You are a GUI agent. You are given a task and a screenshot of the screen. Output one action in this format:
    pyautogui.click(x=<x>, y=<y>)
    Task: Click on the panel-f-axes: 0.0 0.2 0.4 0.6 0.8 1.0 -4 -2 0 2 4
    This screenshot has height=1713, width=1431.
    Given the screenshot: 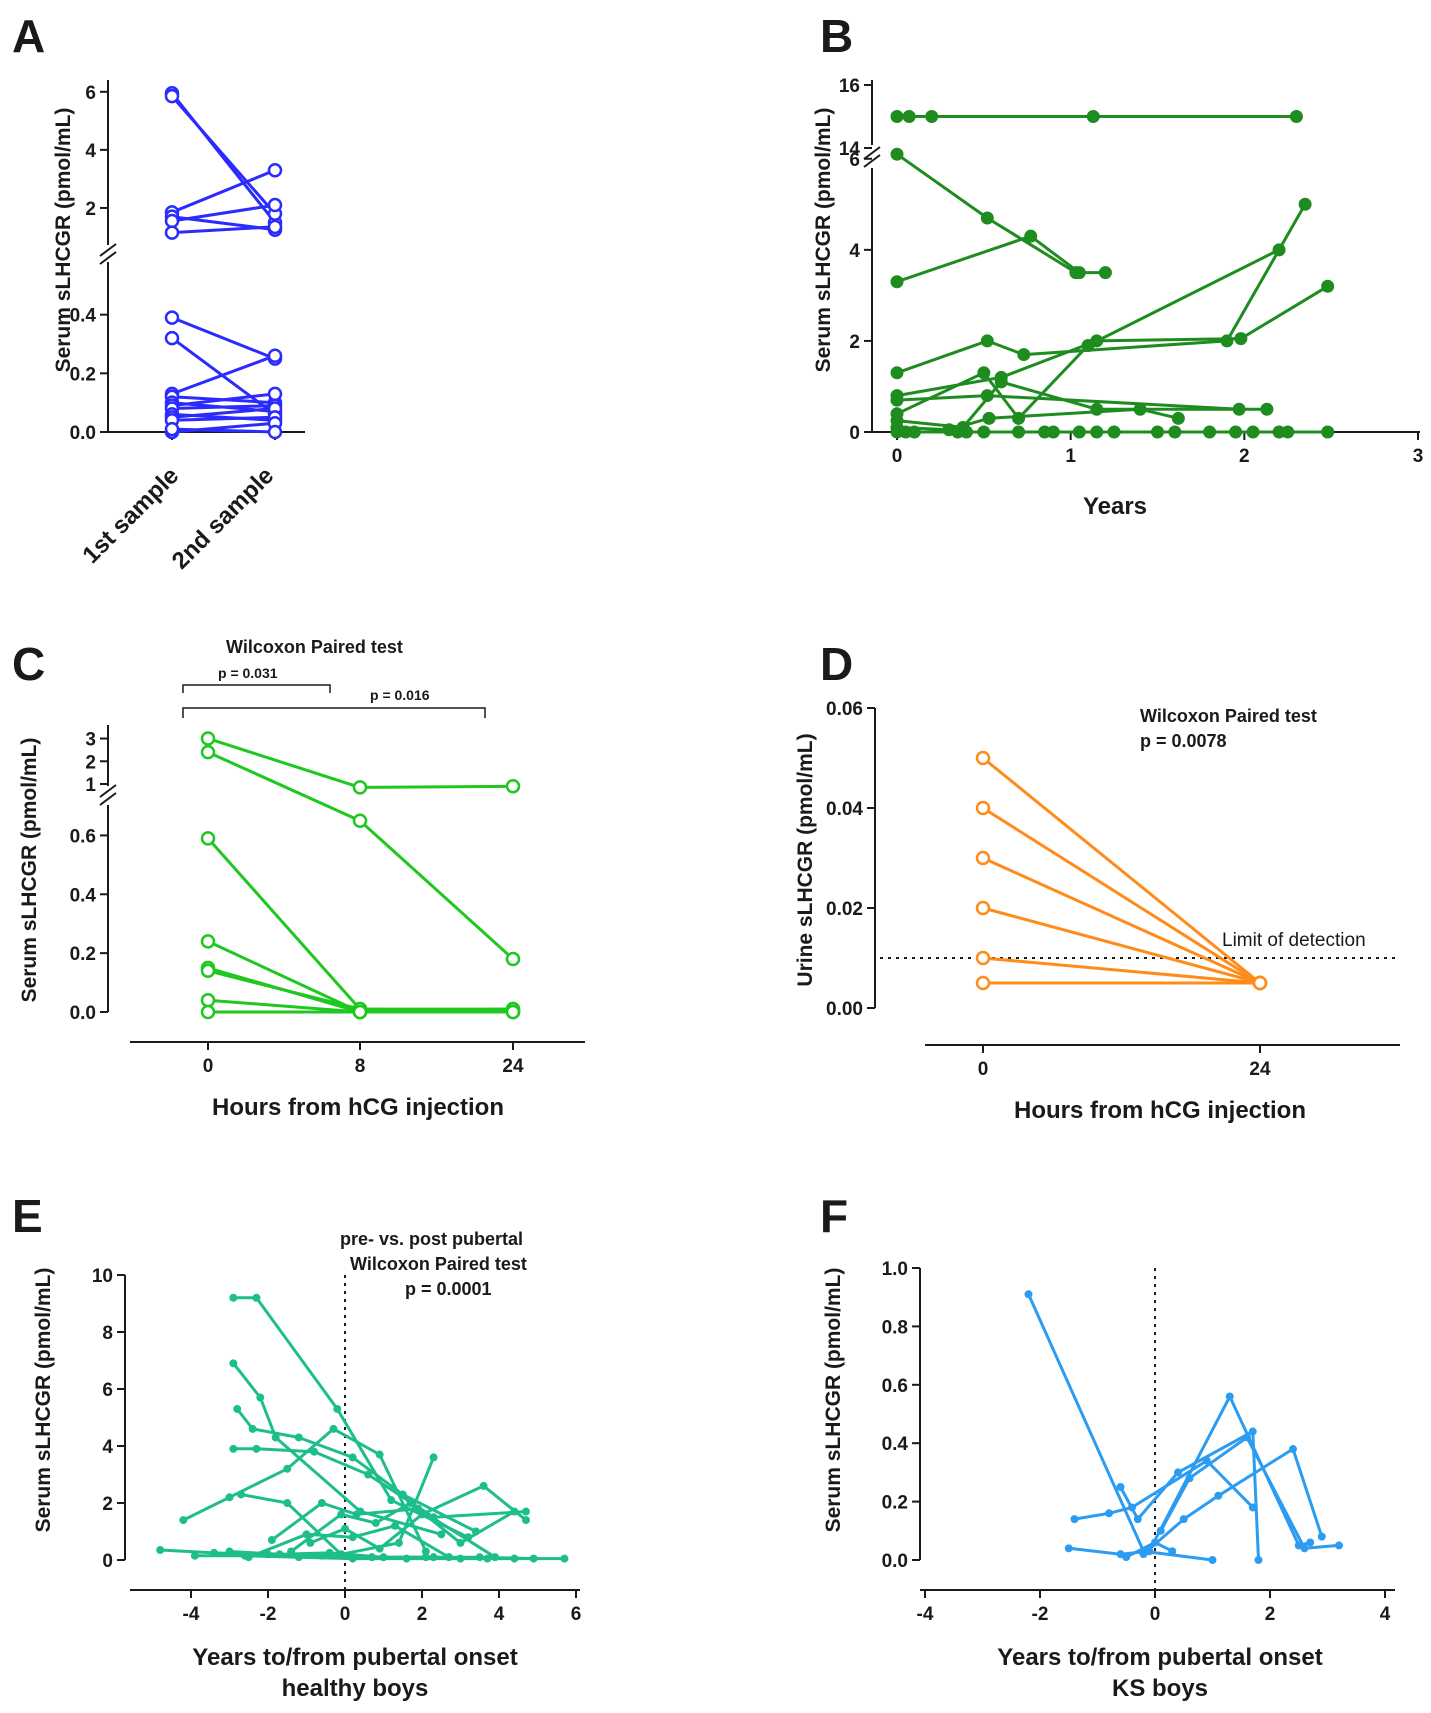 What is the action you would take?
    pyautogui.click(x=1138, y=1442)
    